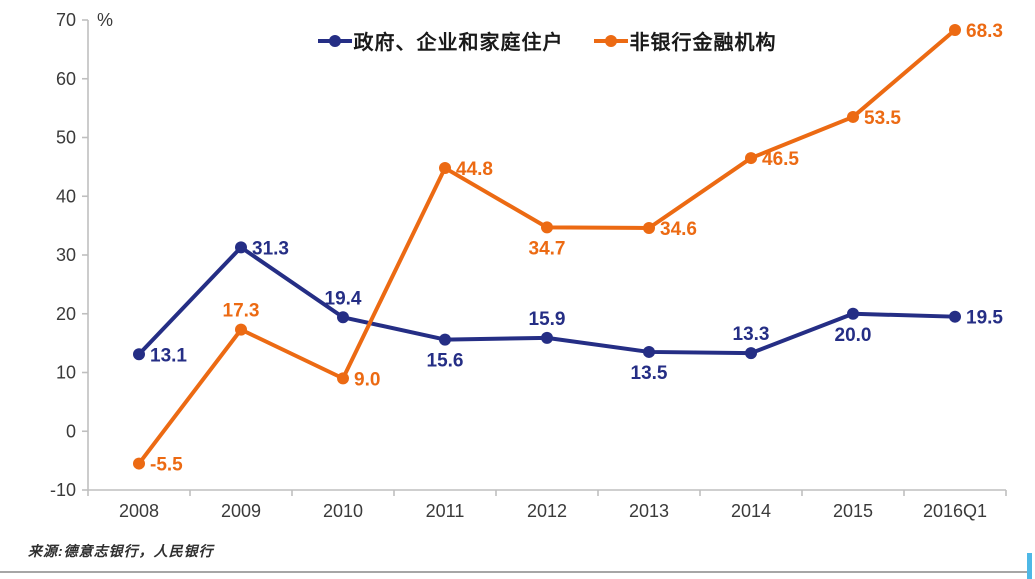 The width and height of the screenshot is (1035, 579). Describe the element at coordinates (445, 361) in the screenshot. I see `data-point-label: 15.6` at that location.